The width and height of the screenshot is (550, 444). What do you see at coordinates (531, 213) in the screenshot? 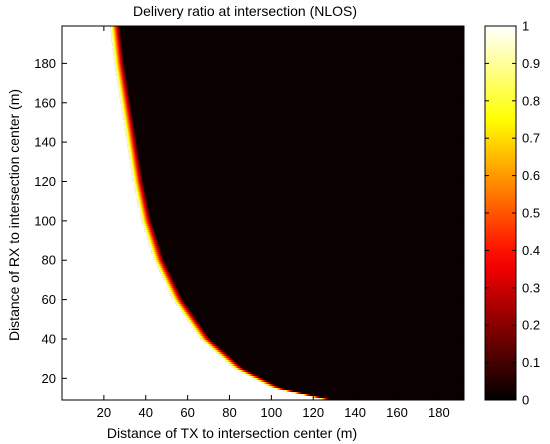
I see `colorbar-tick-label: 0.5` at bounding box center [531, 213].